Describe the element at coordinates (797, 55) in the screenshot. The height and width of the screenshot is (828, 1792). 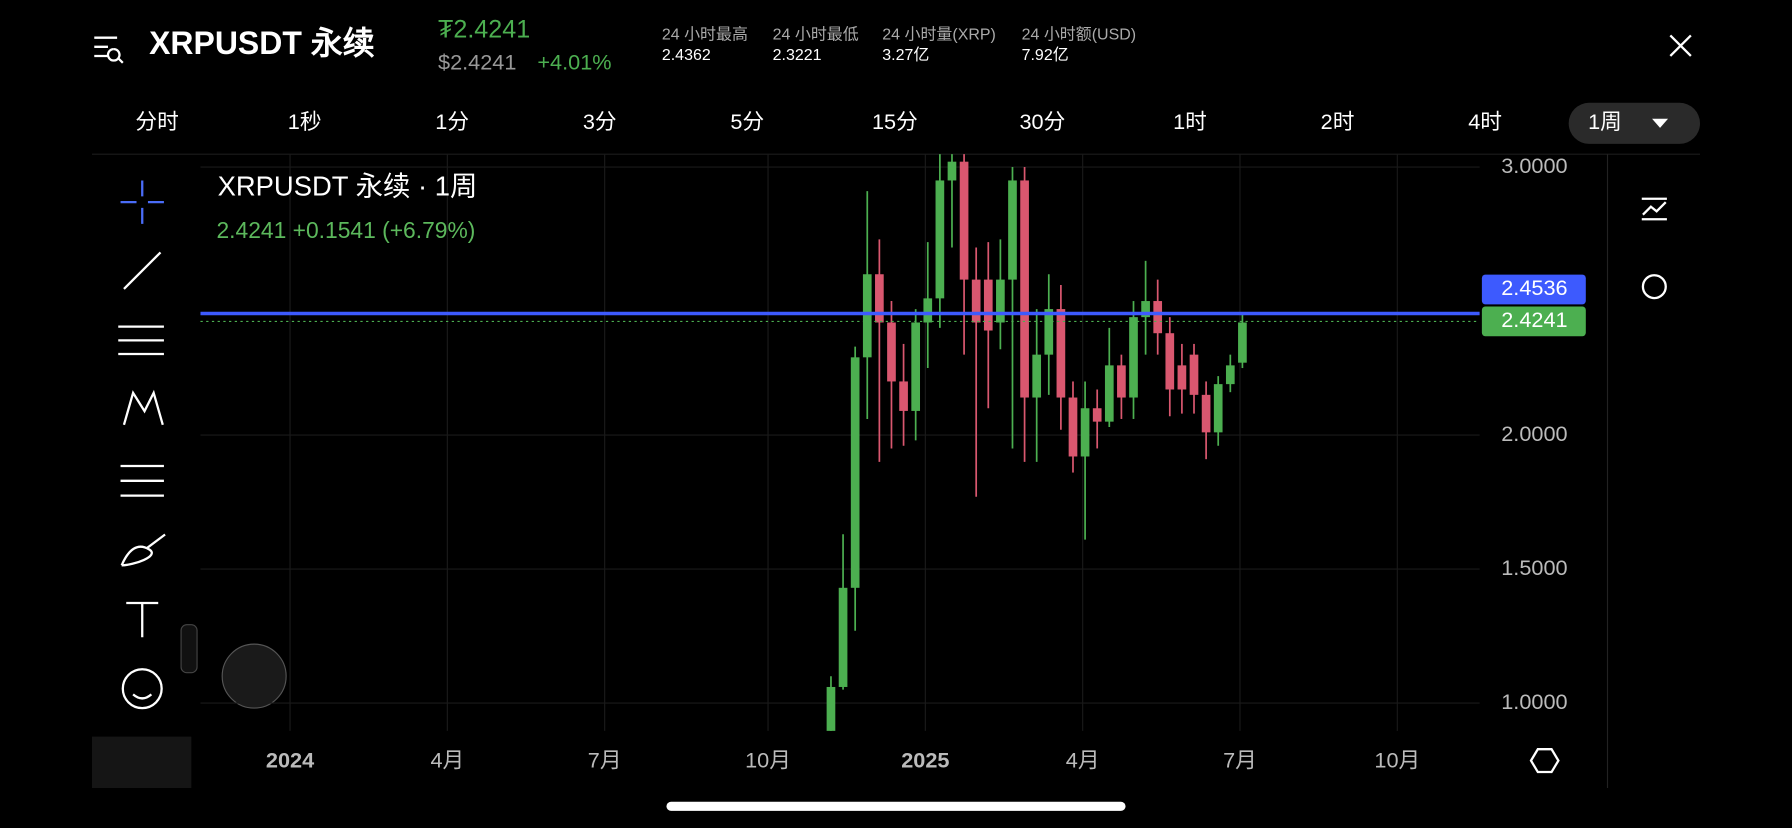
I see `stat-value: 2.3221` at that location.